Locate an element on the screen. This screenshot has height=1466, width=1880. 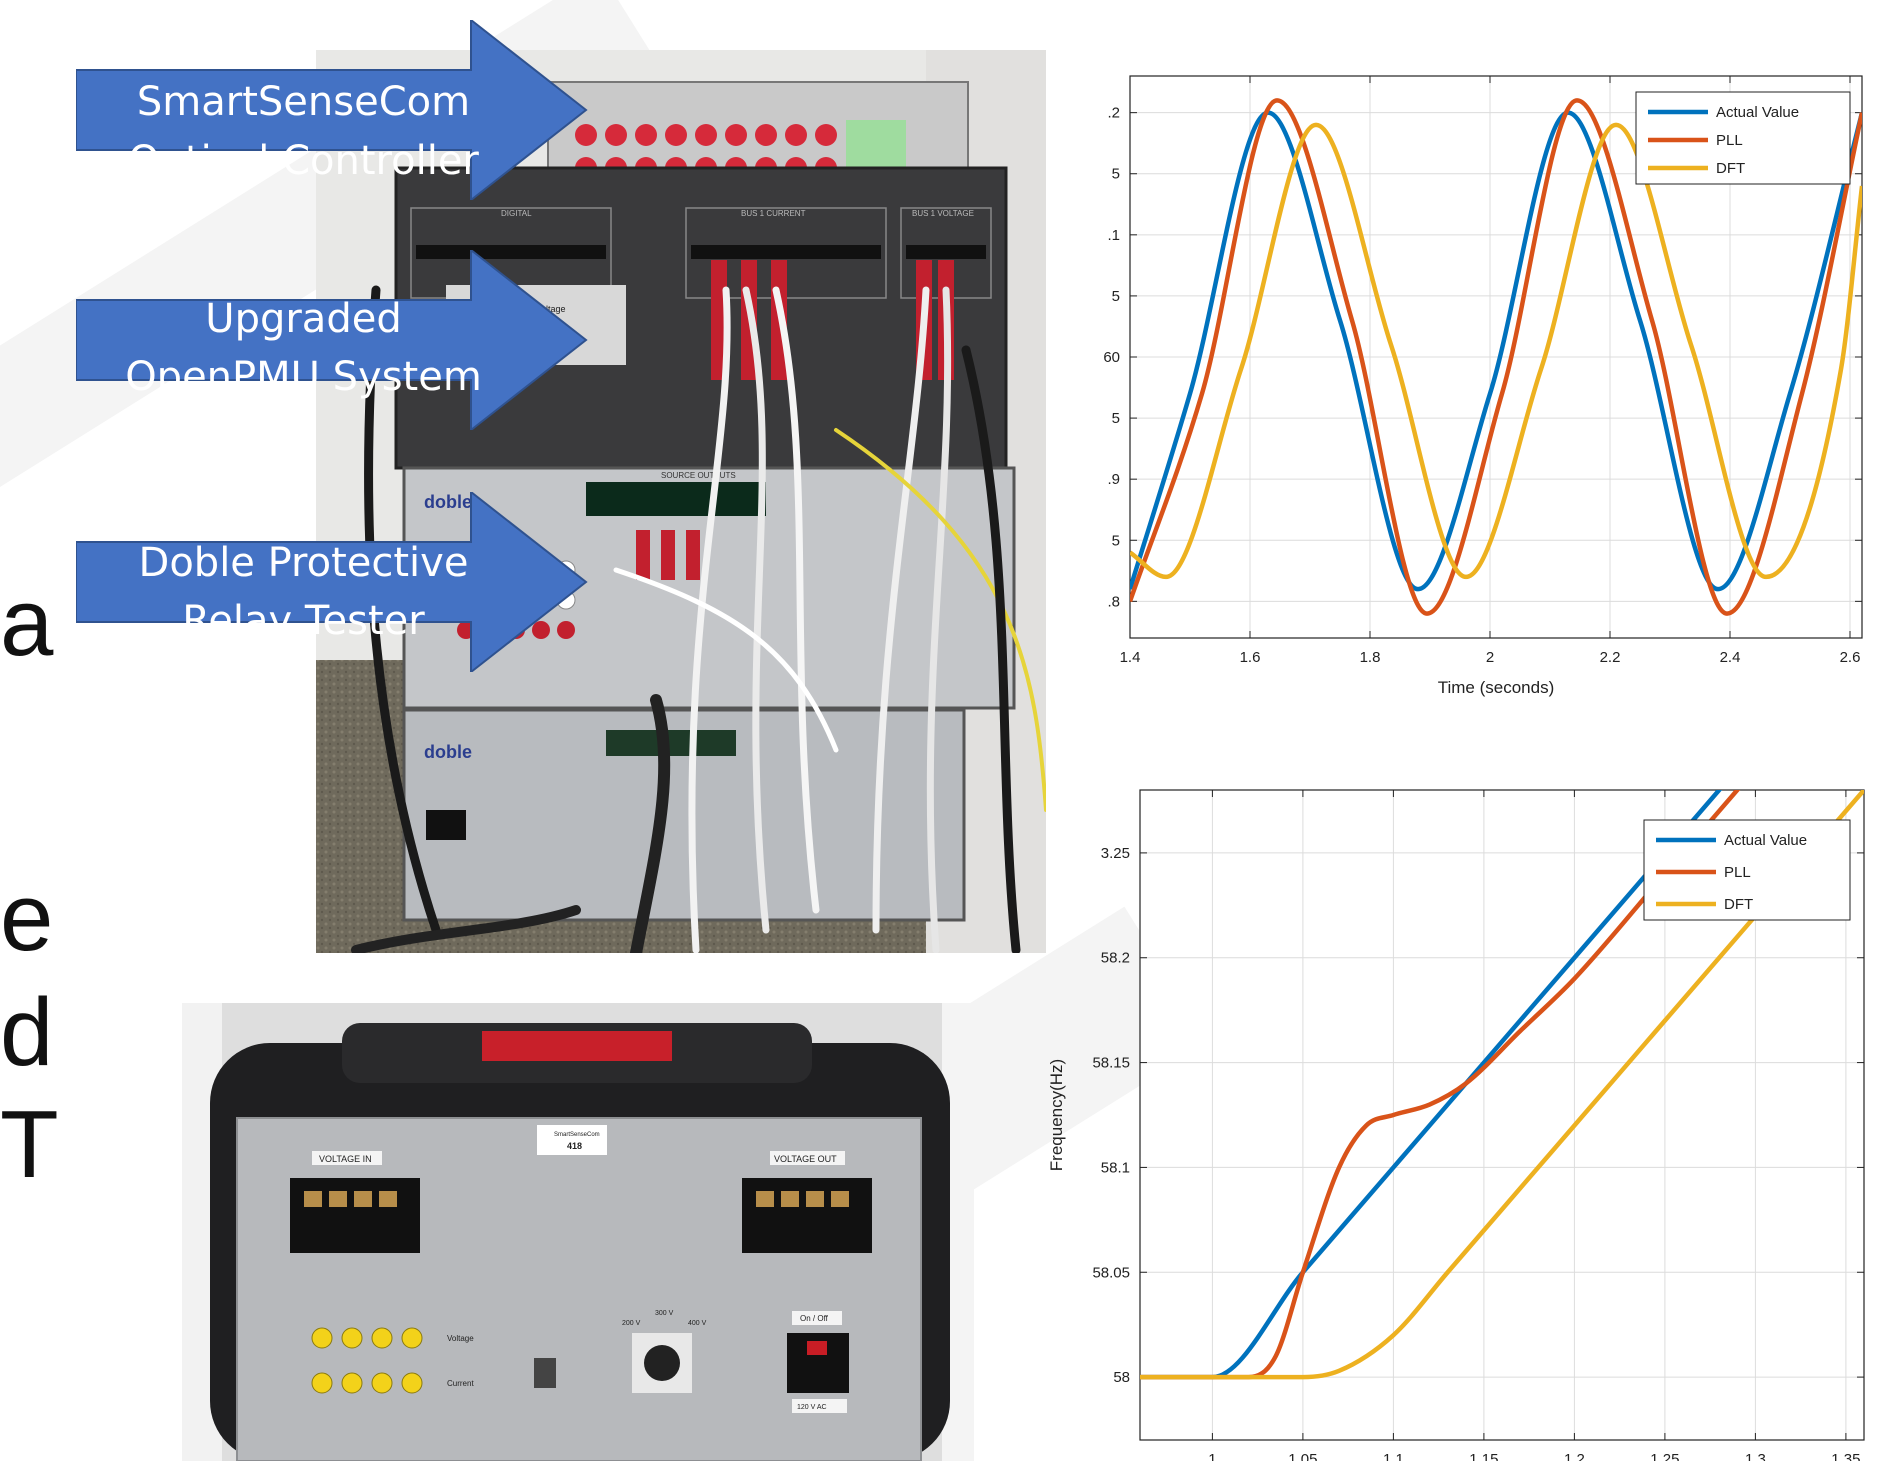
arrow-label-line2: Relay Tester is located at coordinates (303, 621).